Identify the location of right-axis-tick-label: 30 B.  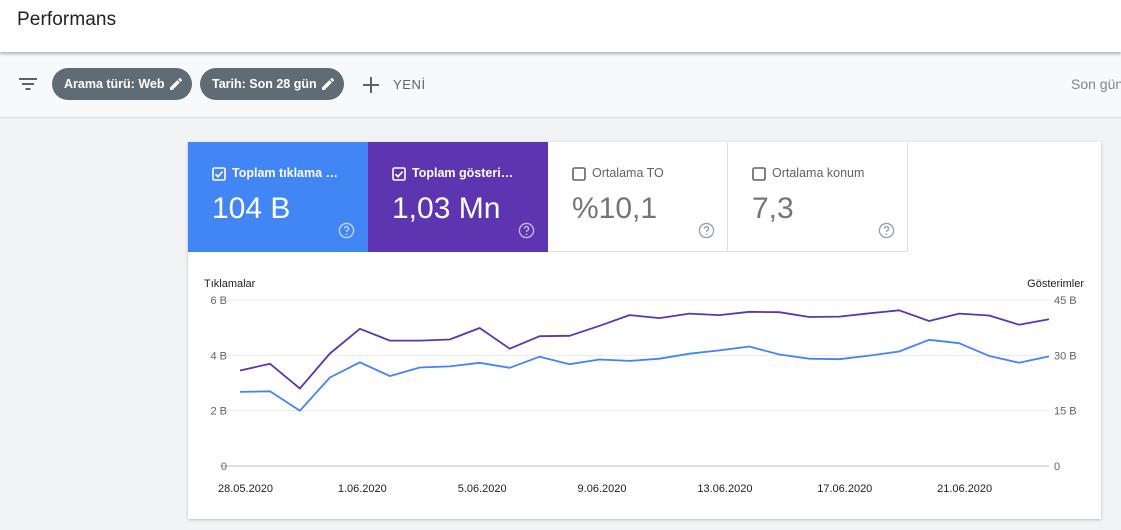
(1065, 356).